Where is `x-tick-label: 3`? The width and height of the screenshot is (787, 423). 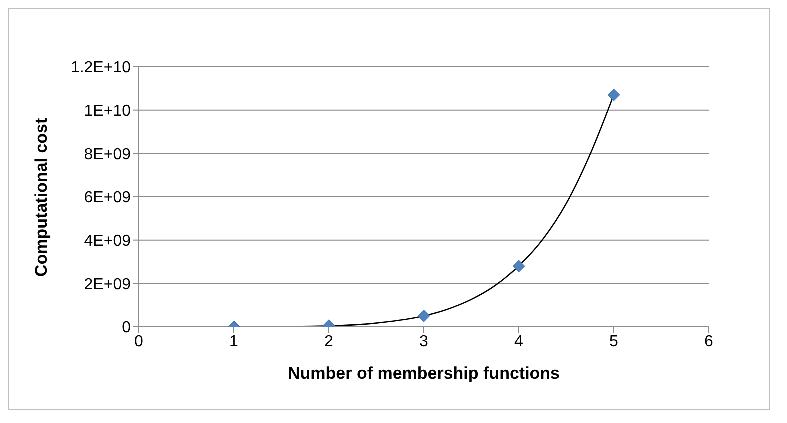 x-tick-label: 3 is located at coordinates (424, 341).